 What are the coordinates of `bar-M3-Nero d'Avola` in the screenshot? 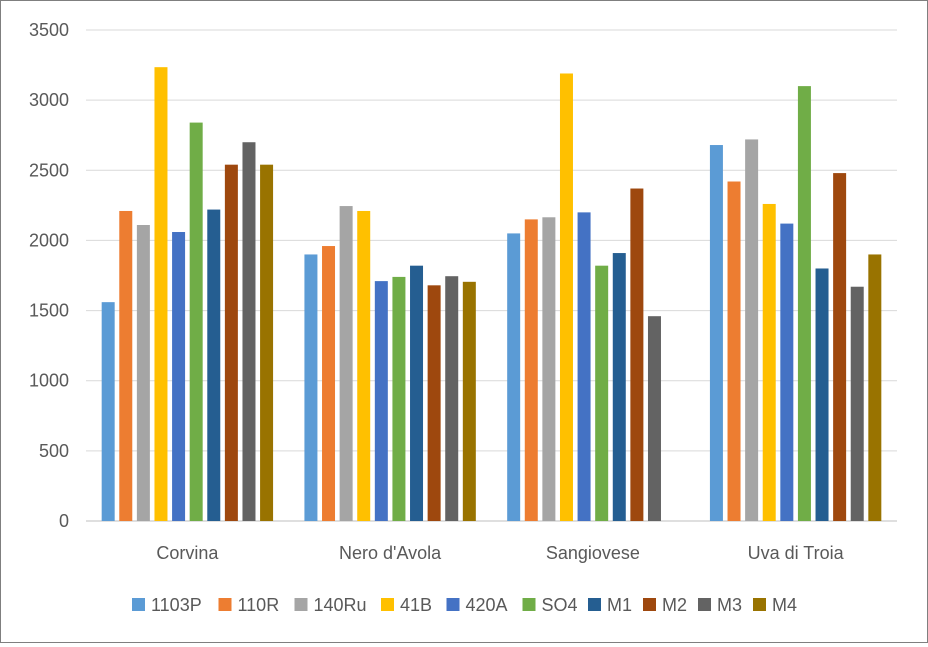 It's located at (452, 398).